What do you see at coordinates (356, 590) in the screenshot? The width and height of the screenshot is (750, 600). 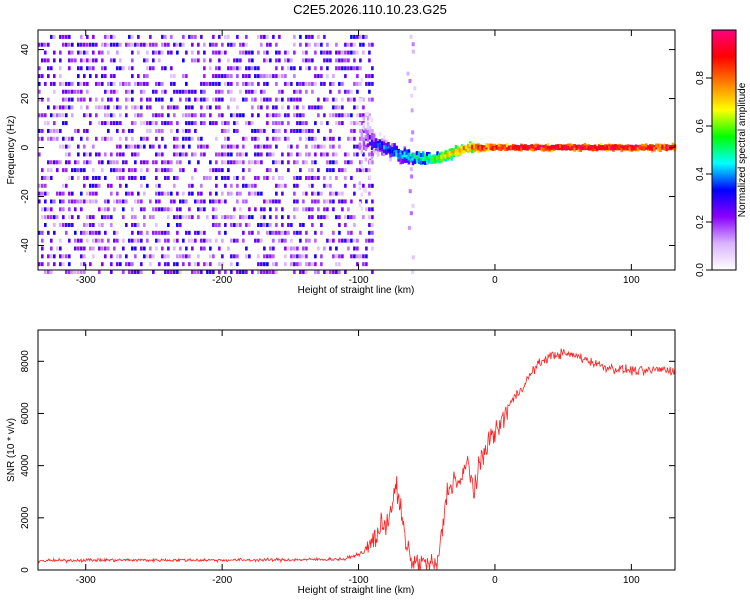 I see `snr-x-label: Height of straight line (km)` at bounding box center [356, 590].